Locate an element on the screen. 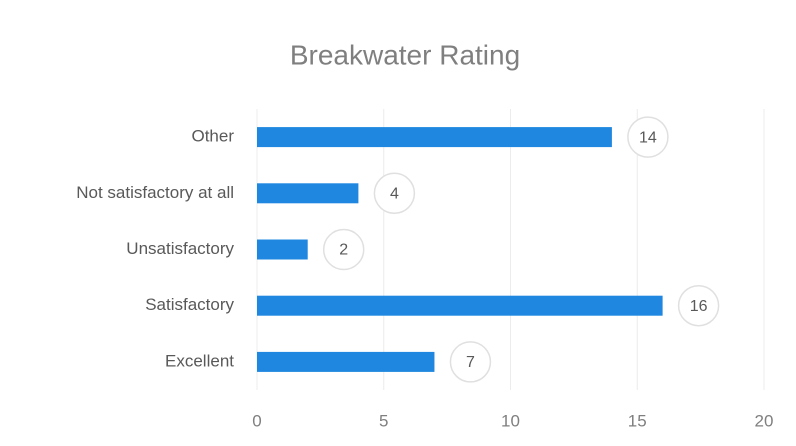 Image resolution: width=796 pixels, height=446 pixels. chart-title: Breakwater Rating is located at coordinates (405, 54).